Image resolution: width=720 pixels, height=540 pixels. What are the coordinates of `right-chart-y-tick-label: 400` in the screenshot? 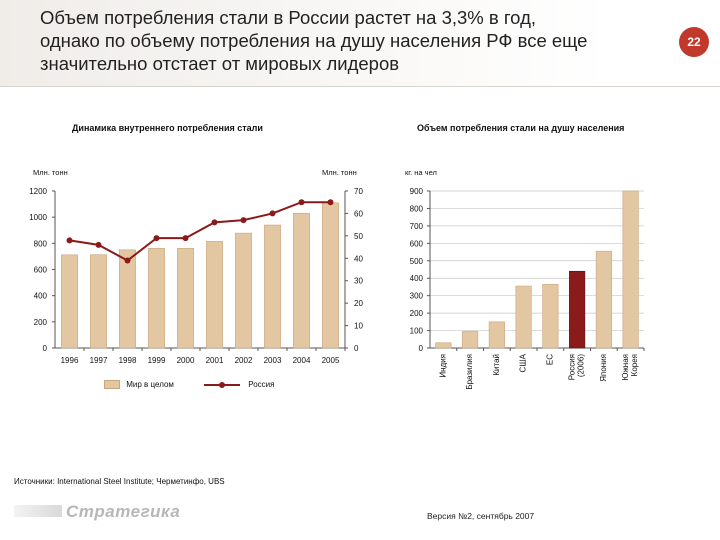 It's located at (417, 278).